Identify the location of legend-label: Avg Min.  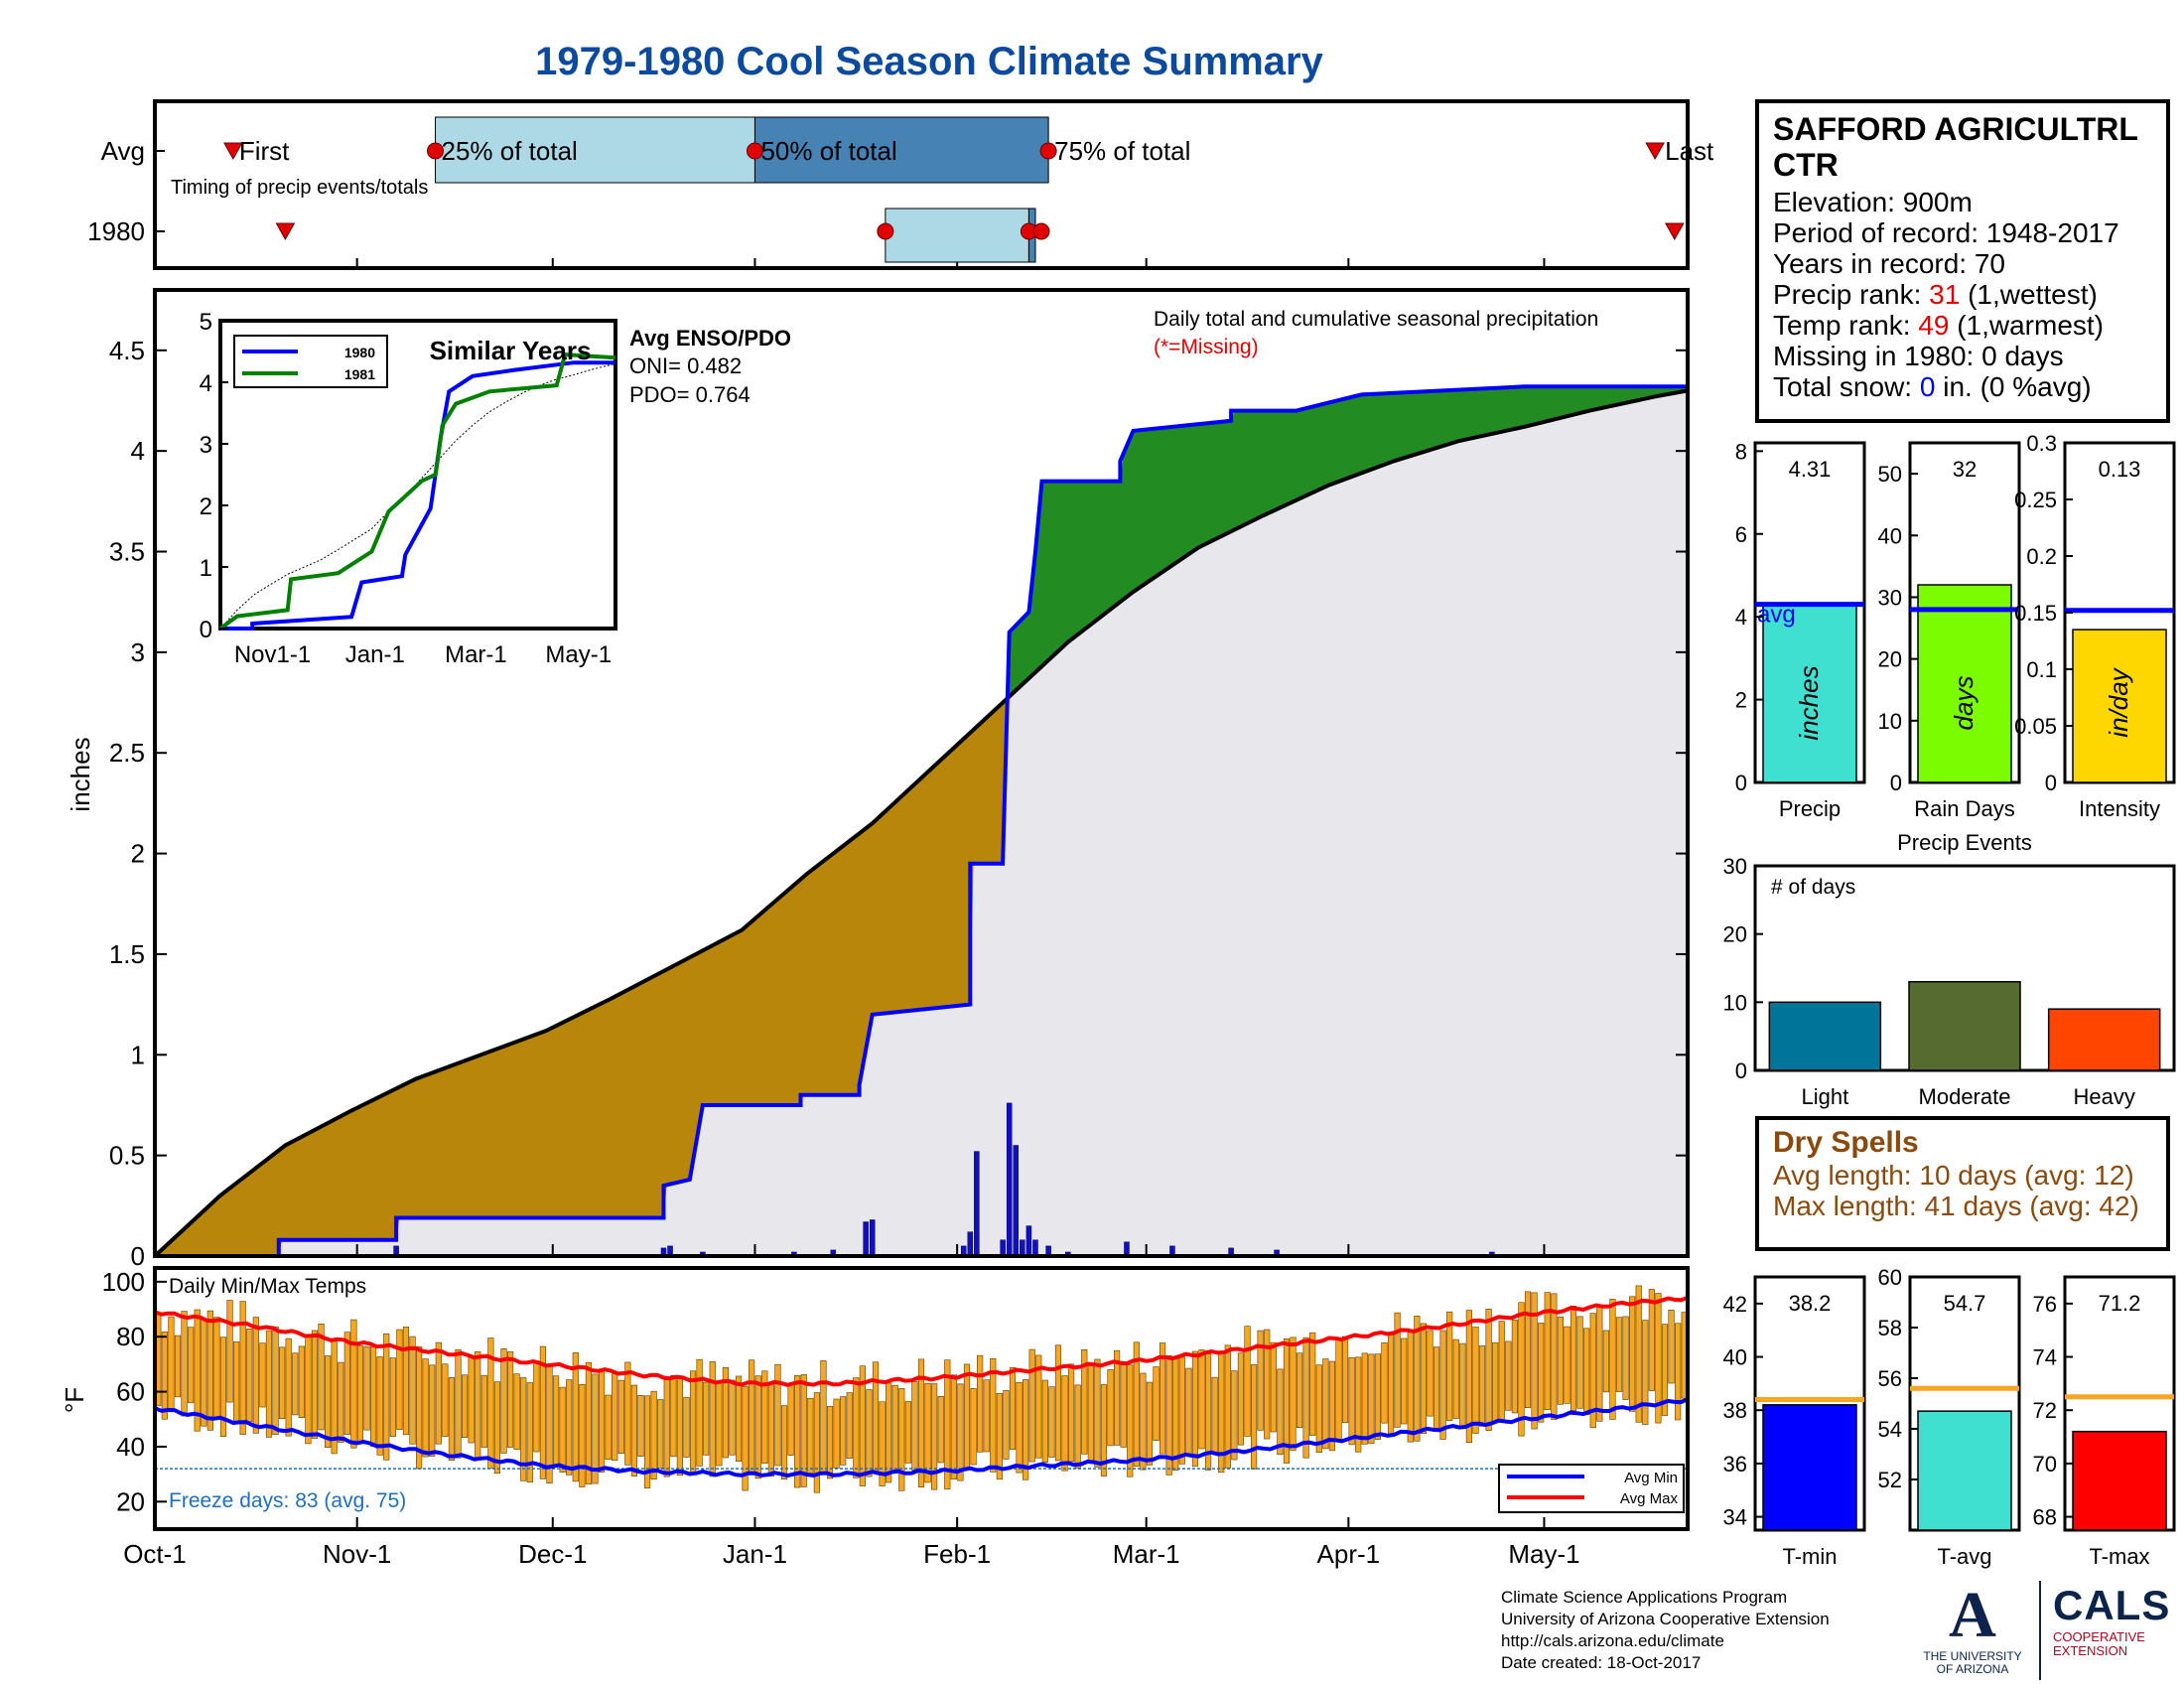
(1651, 1478).